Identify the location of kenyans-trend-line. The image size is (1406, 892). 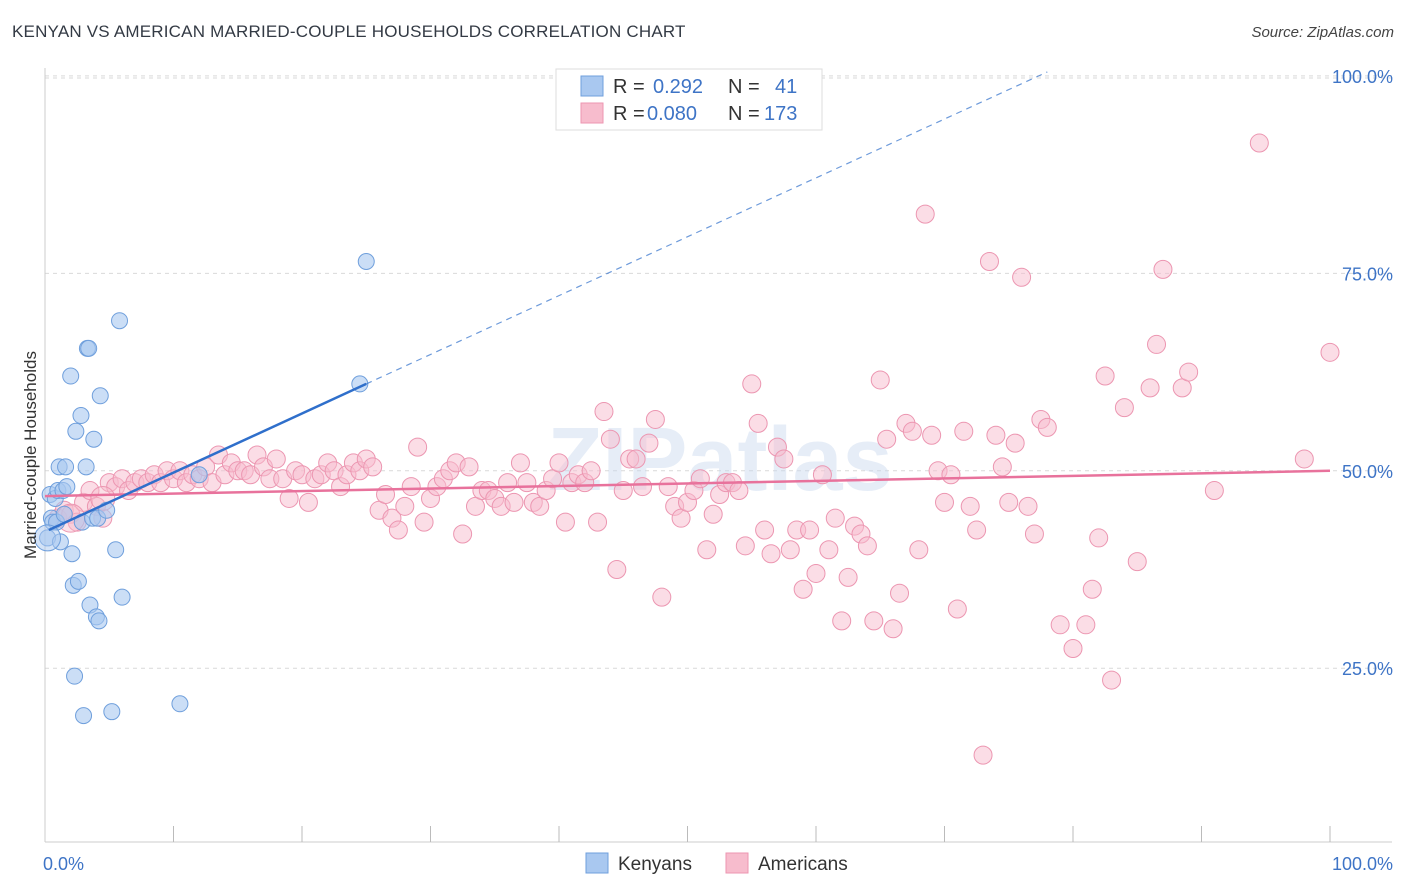
(207, 457).